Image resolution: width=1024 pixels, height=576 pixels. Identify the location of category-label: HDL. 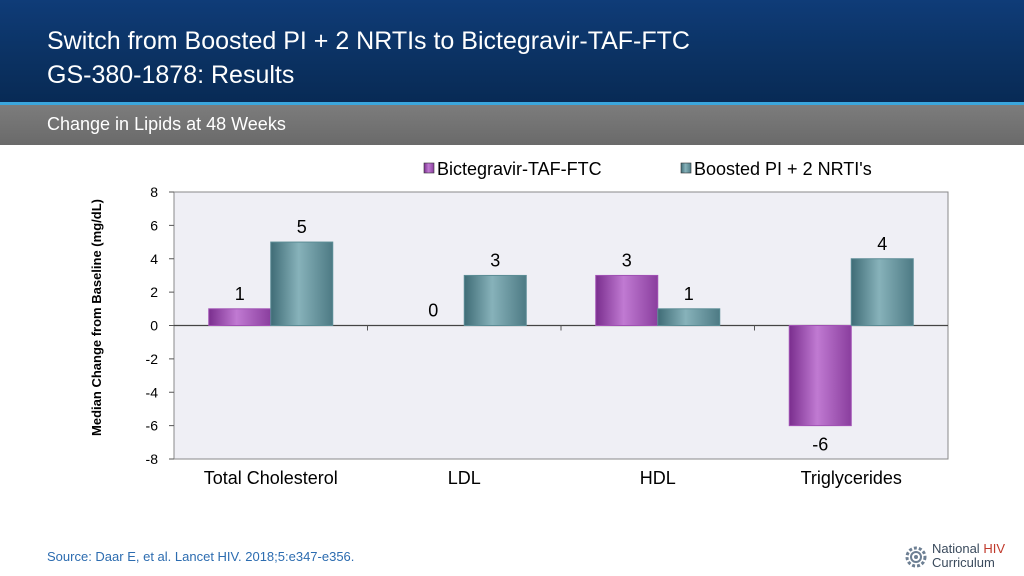
(658, 478).